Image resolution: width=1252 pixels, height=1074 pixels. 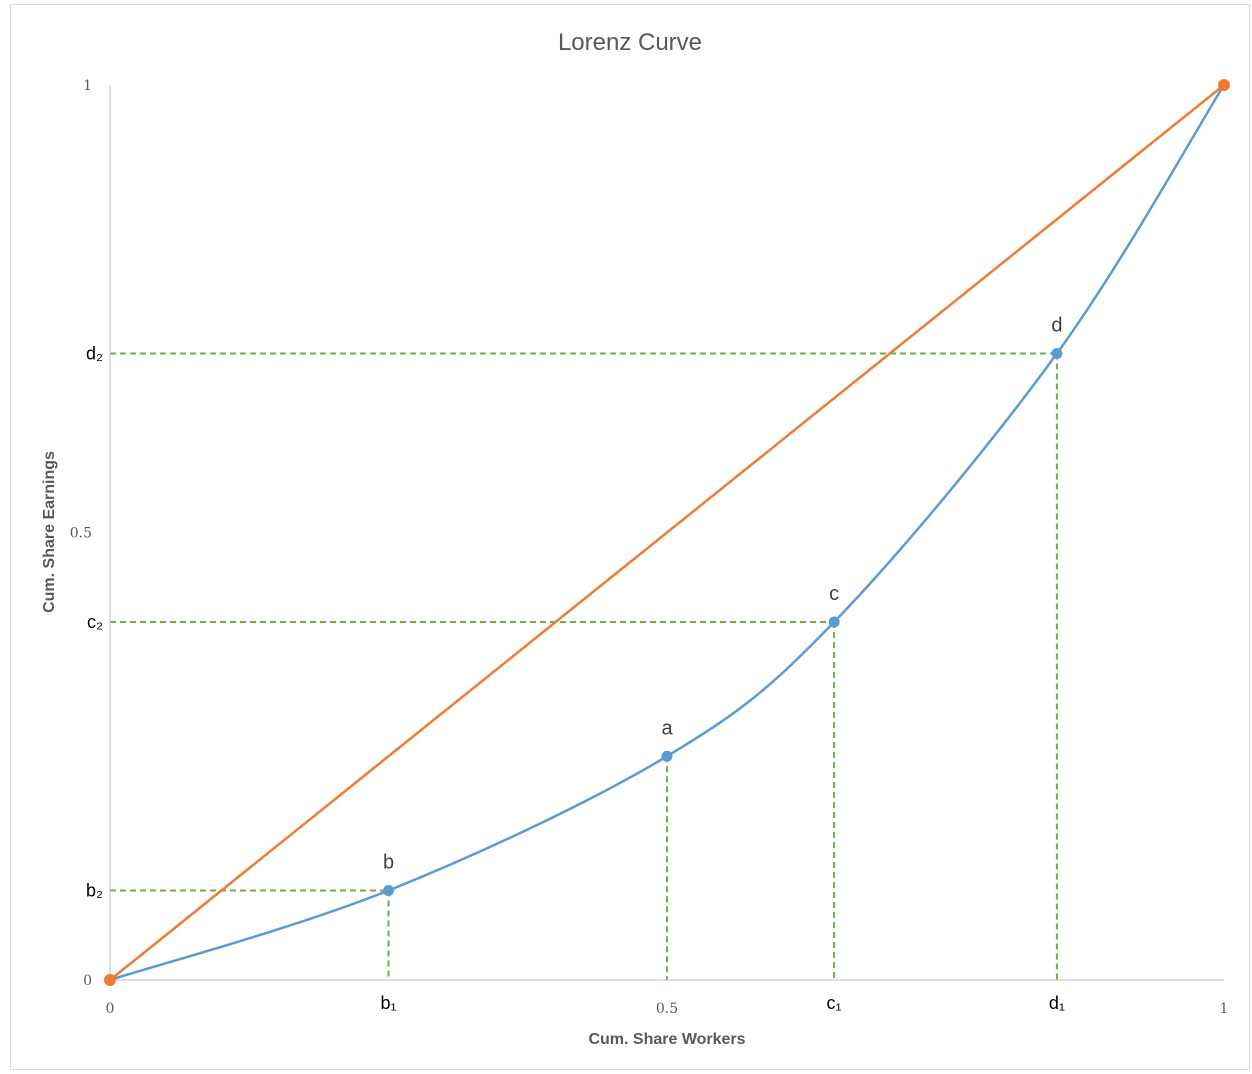 What do you see at coordinates (110, 1009) in the screenshot?
I see `x-tick-label: 0` at bounding box center [110, 1009].